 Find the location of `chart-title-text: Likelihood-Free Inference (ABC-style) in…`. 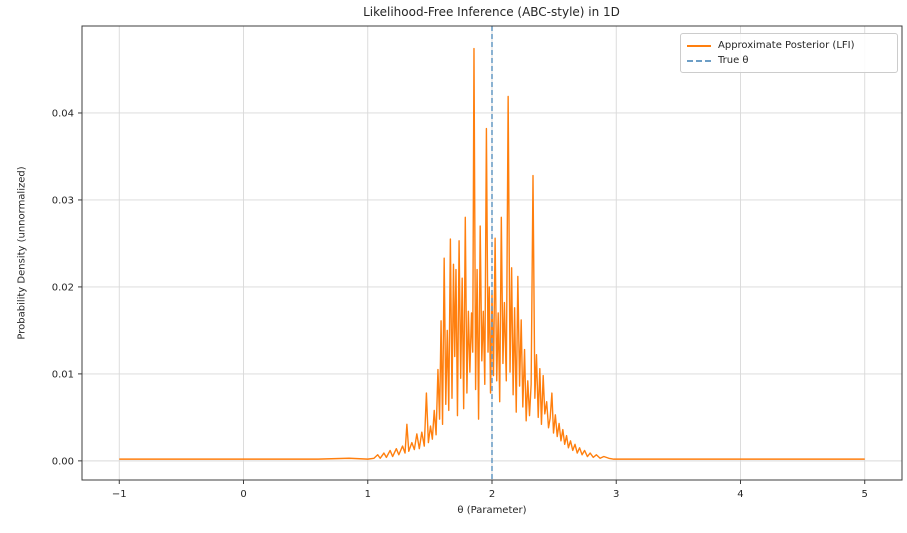

chart-title-text: Likelihood-Free Inference (ABC-style) in… is located at coordinates (491, 12).